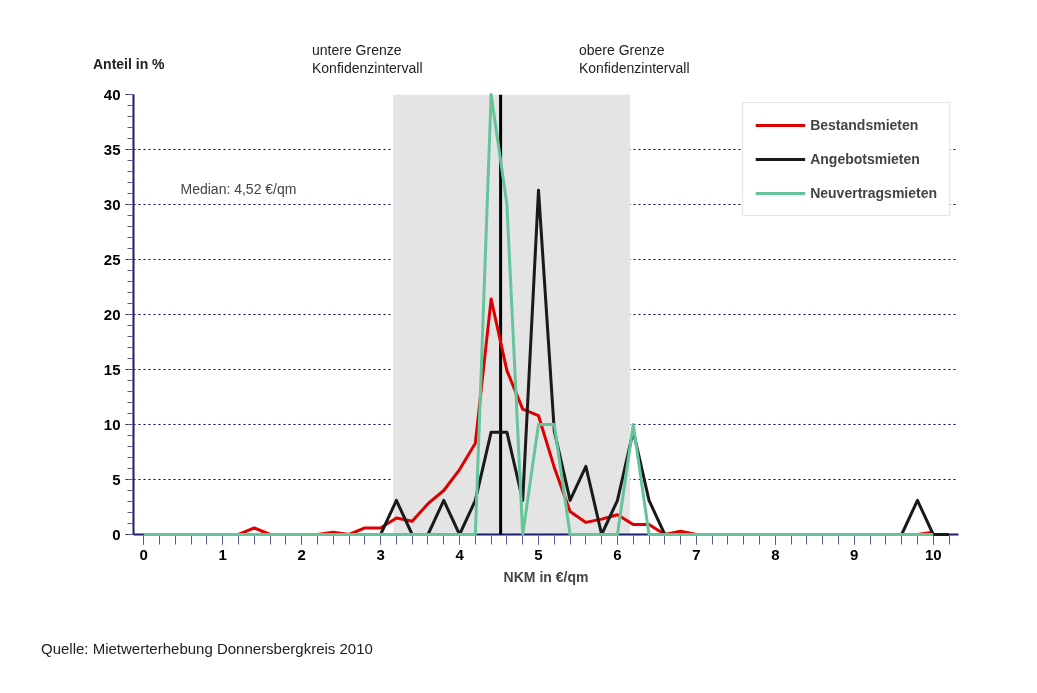  What do you see at coordinates (222, 554) in the screenshot?
I see `x-tick-label: 1` at bounding box center [222, 554].